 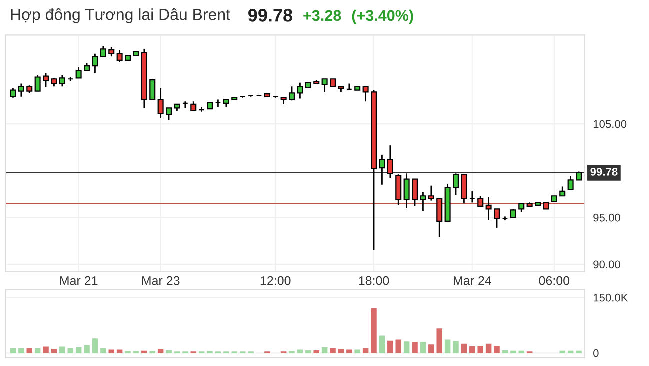 I want to click on y-tick-label: 105.00, so click(x=610, y=124).